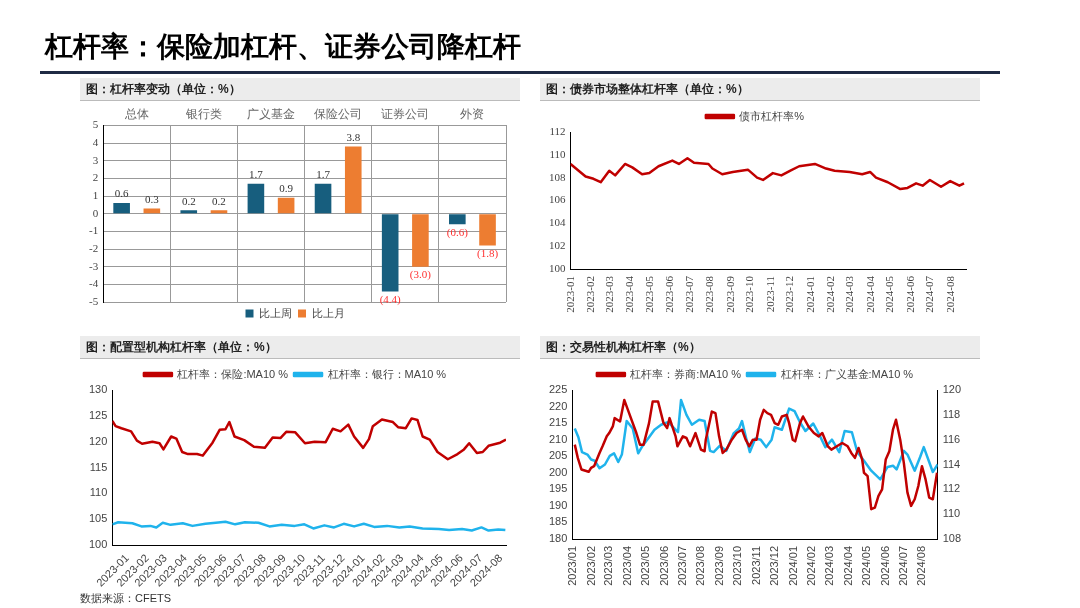  Describe the element at coordinates (719, 566) in the screenshot. I see `x-tick-label: 2023/09` at that location.